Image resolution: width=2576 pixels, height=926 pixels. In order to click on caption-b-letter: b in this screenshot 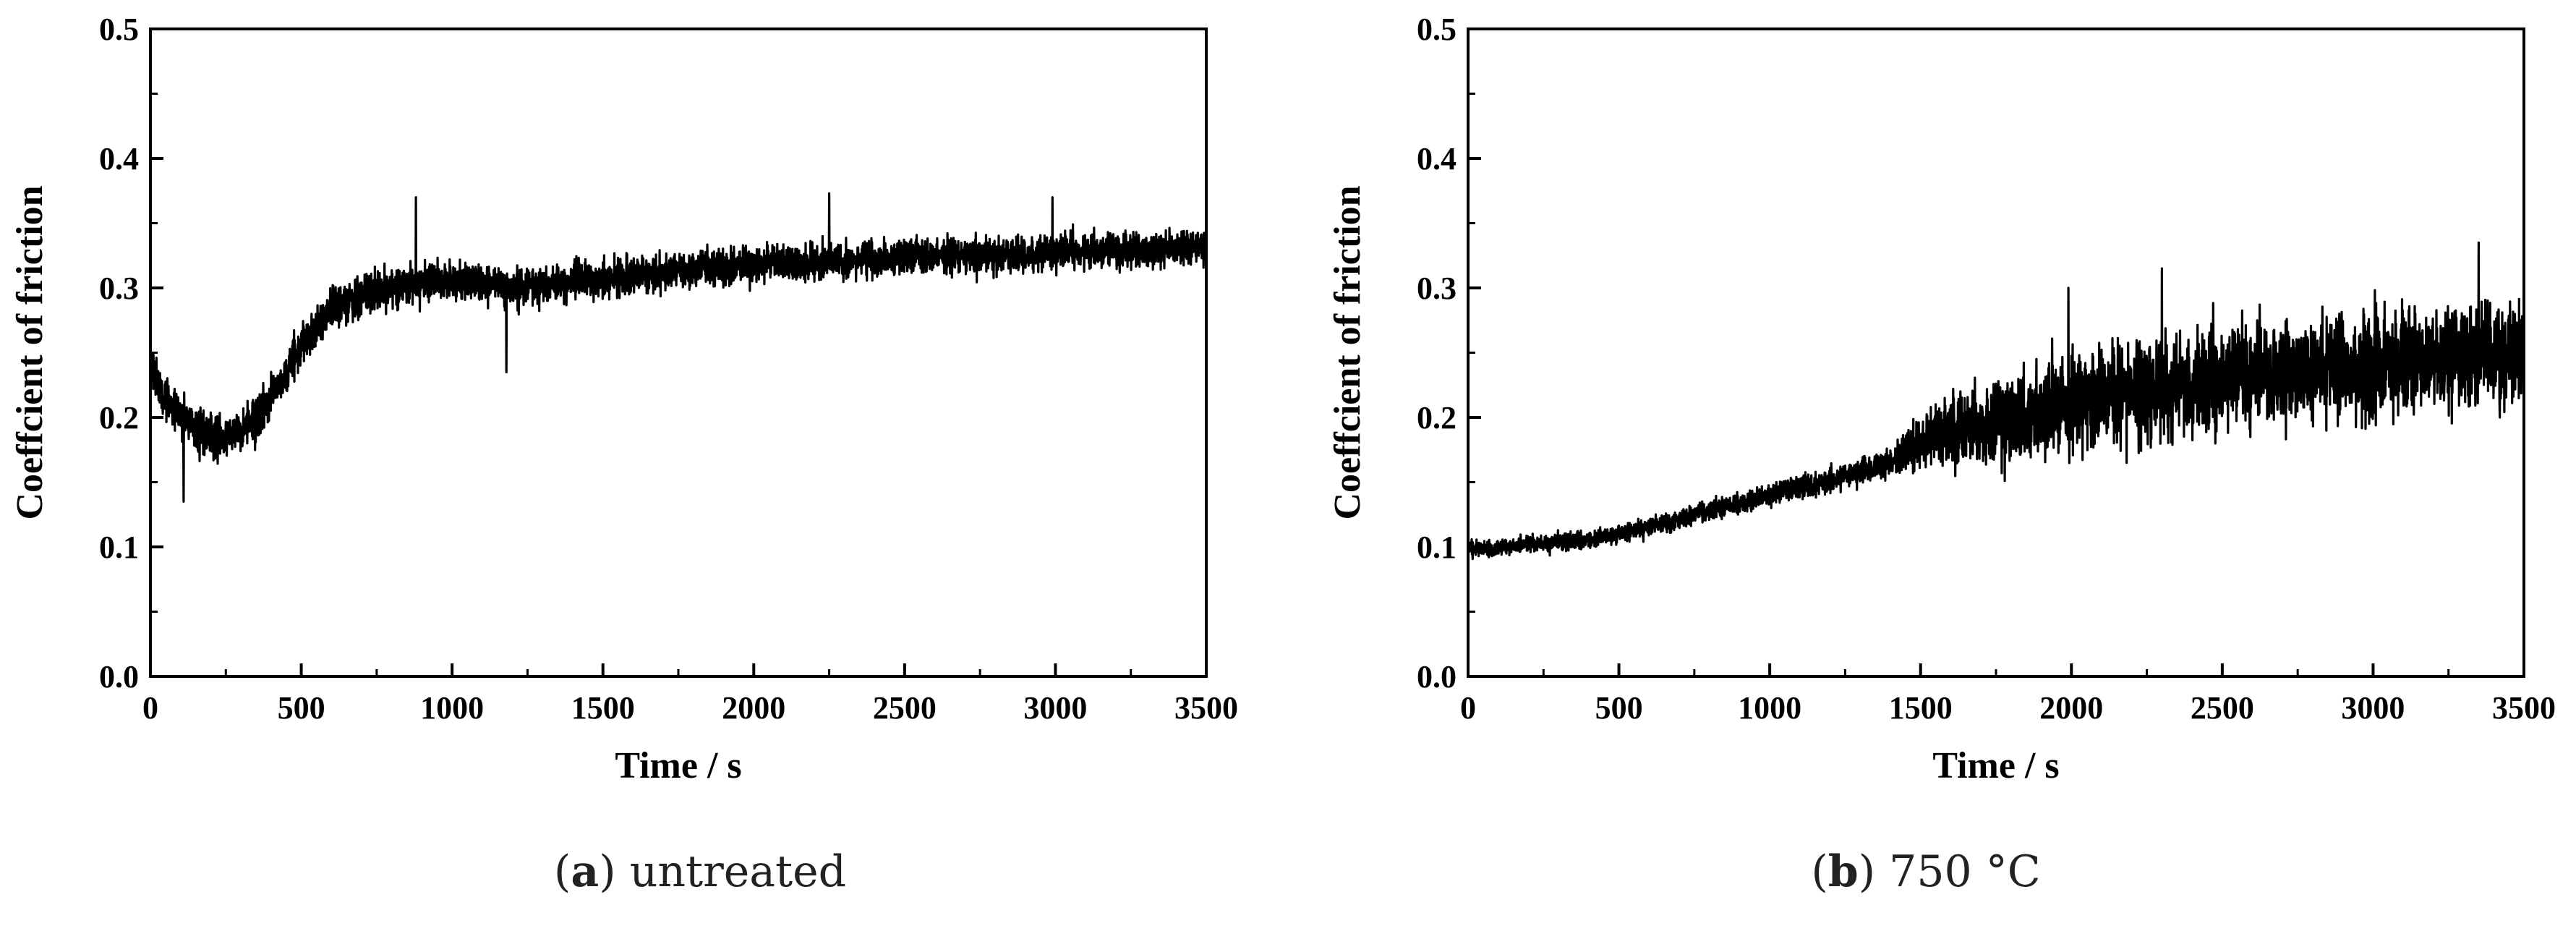, I will do `click(1843, 871)`.